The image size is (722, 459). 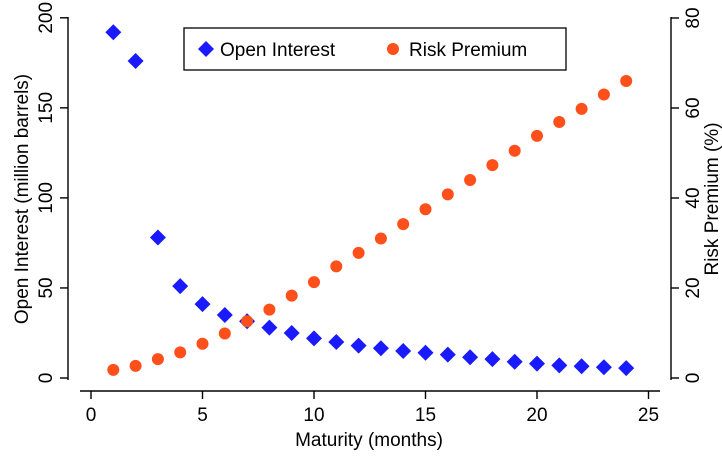 What do you see at coordinates (46, 108) in the screenshot?
I see `y-left-tick-label: 150` at bounding box center [46, 108].